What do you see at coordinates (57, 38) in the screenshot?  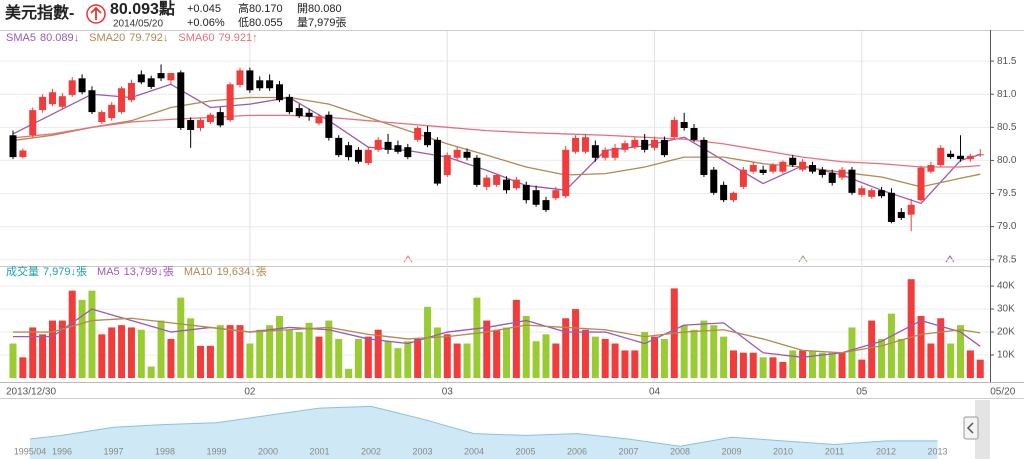 I see `legend-value: 80.089` at bounding box center [57, 38].